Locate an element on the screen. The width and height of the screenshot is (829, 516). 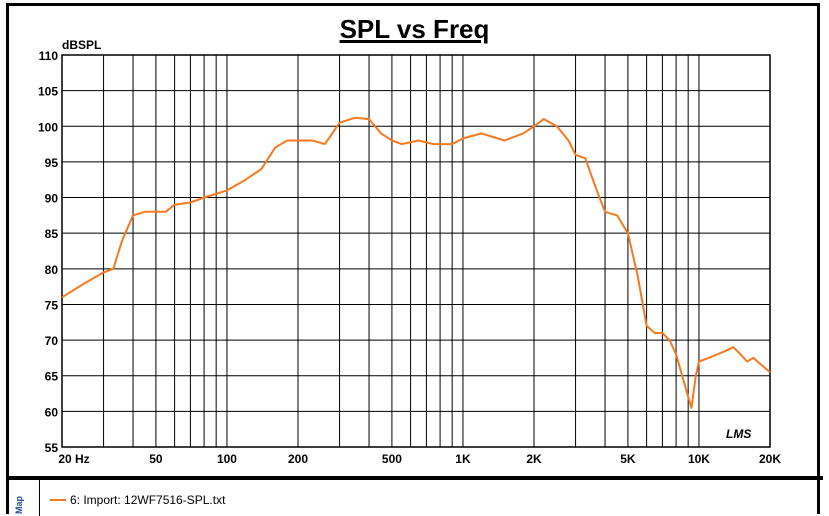
y-axis-label: dBSPL is located at coordinates (82, 45).